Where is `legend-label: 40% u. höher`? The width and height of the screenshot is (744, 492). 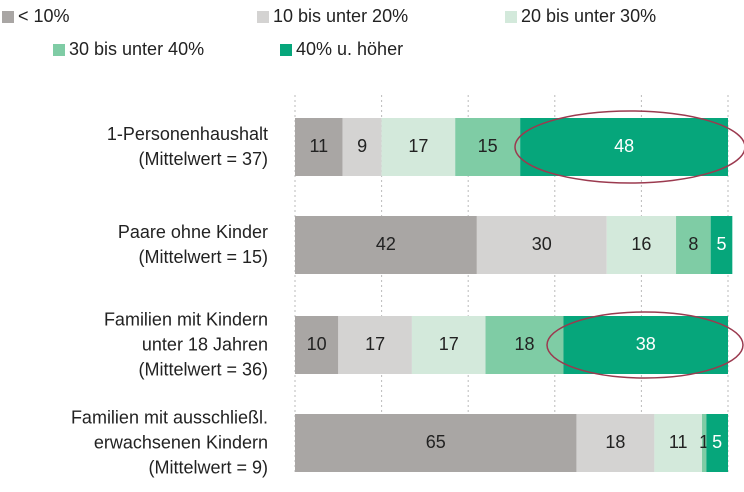 legend-label: 40% u. höher is located at coordinates (349, 49).